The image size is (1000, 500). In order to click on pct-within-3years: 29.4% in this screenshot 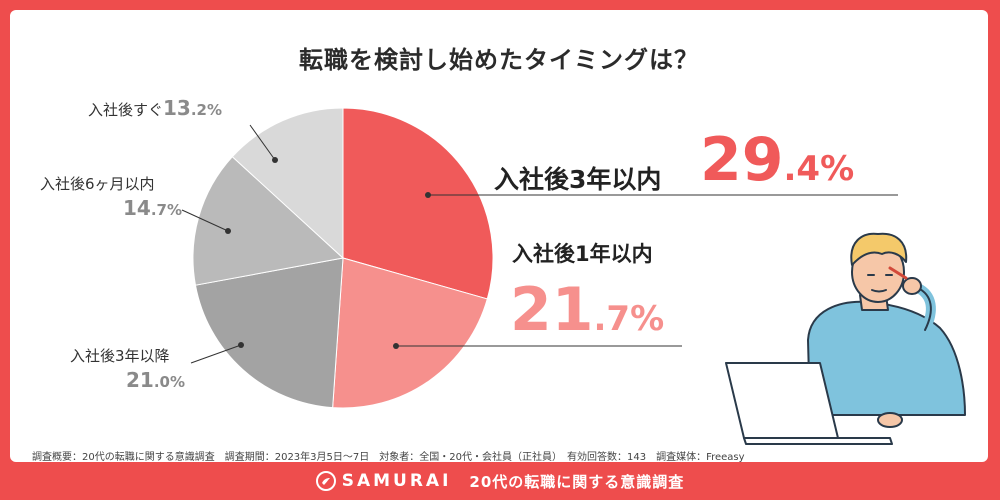, I will do `click(777, 160)`.